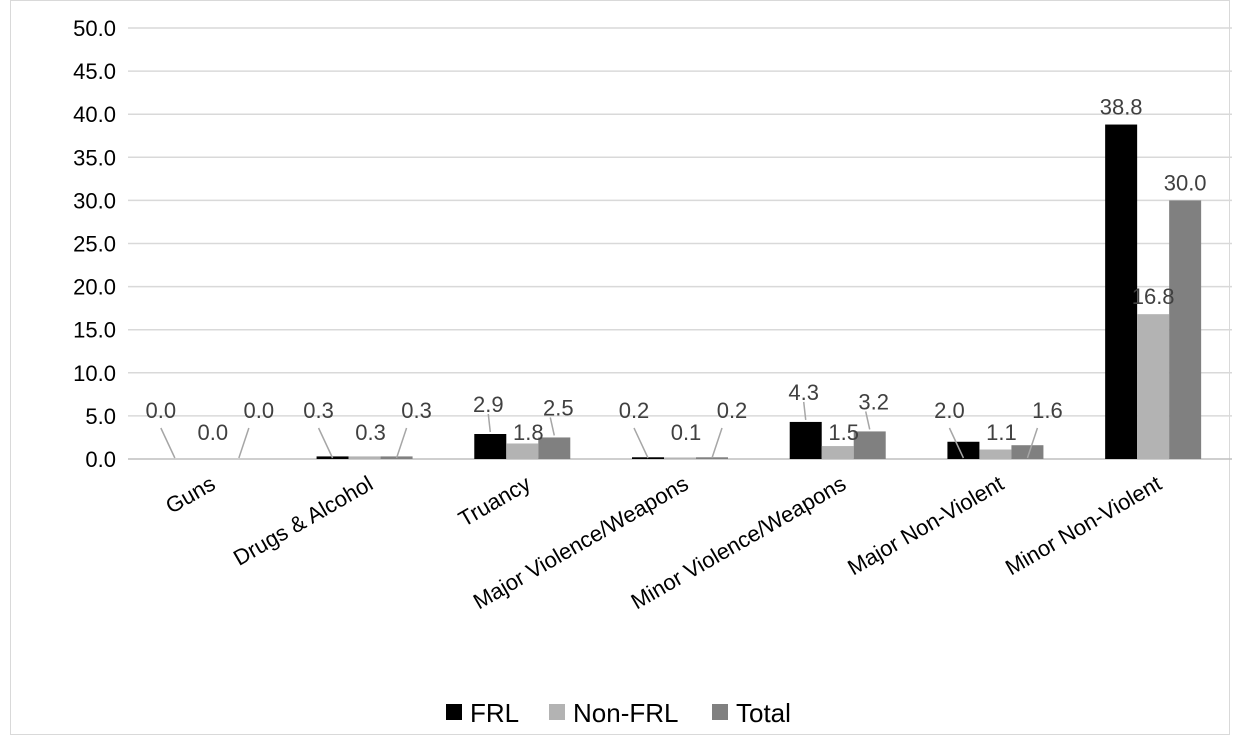 The image size is (1233, 738). What do you see at coordinates (494, 713) in the screenshot?
I see `legend-label: FRL` at bounding box center [494, 713].